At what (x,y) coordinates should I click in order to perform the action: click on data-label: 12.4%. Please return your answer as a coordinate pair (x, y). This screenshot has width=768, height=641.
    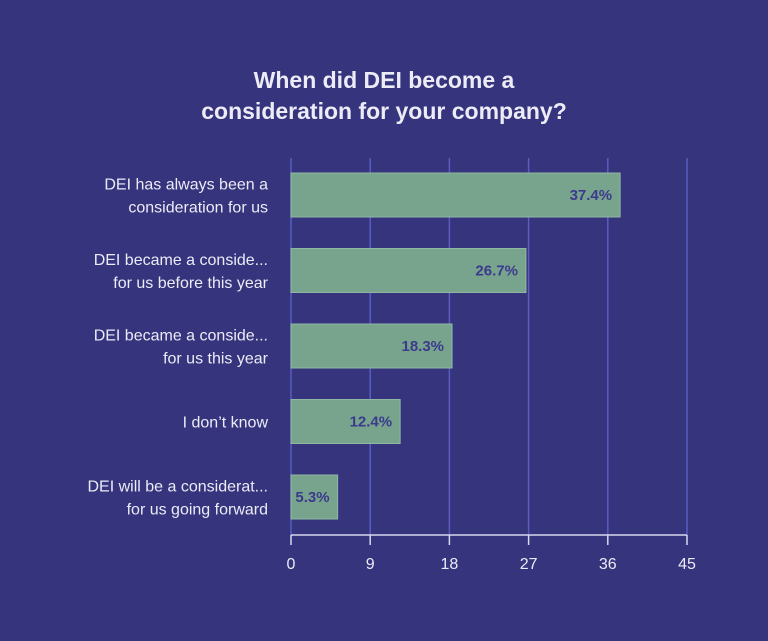
    Looking at the image, I should click on (371, 422).